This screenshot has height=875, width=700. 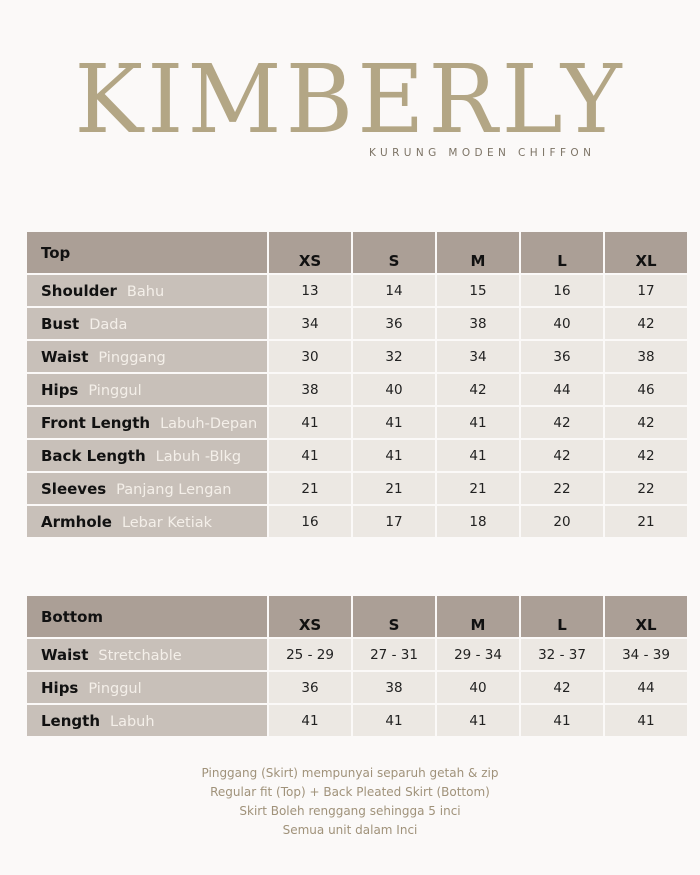 I want to click on size-value: 46, so click(x=646, y=389).